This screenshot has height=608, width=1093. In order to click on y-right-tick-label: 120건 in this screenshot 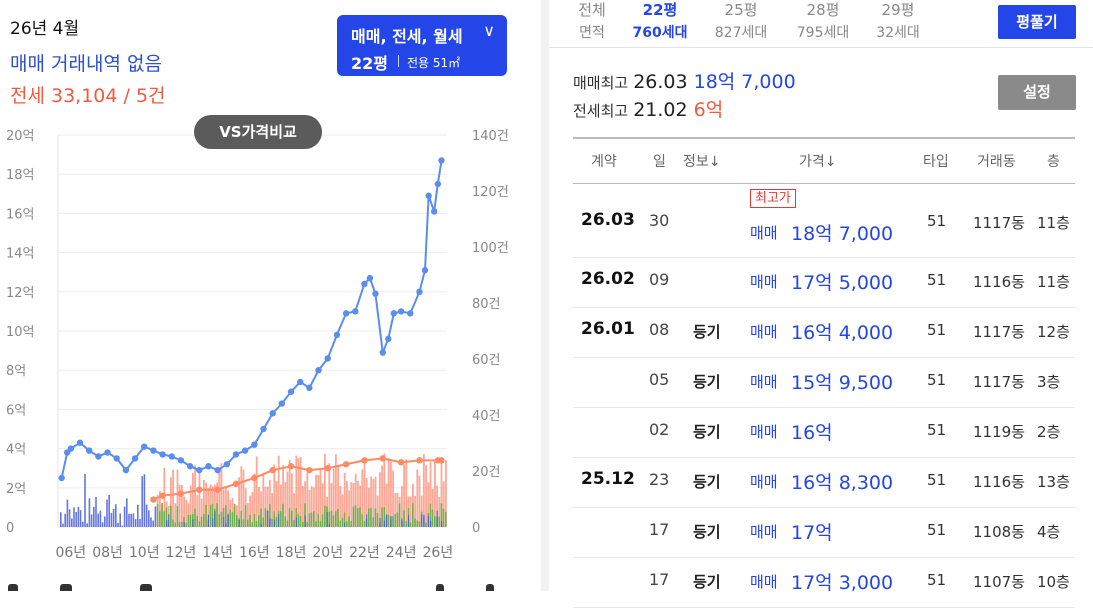, I will do `click(490, 192)`.